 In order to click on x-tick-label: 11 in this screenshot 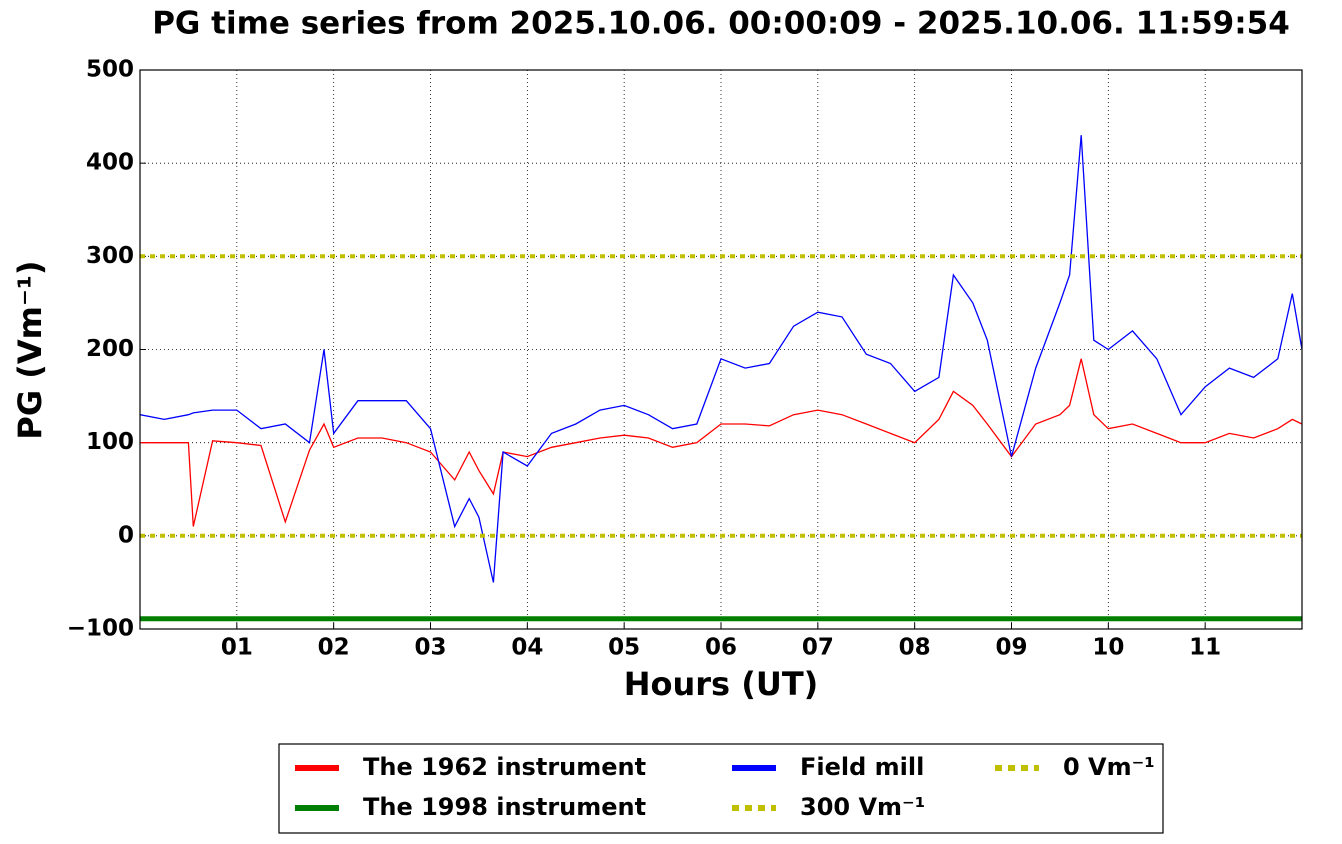, I will do `click(1205, 648)`.